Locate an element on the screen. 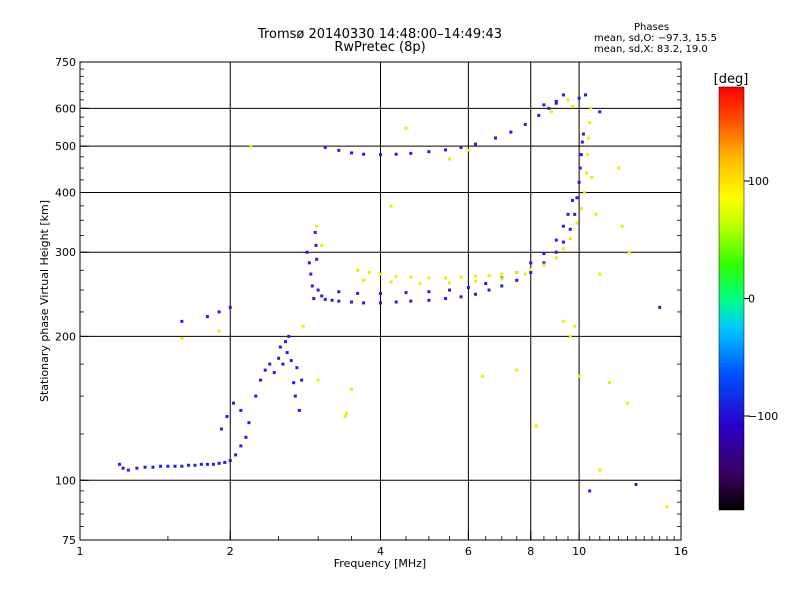 The image size is (800, 600). colorbar-ticks: 100 0 −100 is located at coordinates (761, 299).